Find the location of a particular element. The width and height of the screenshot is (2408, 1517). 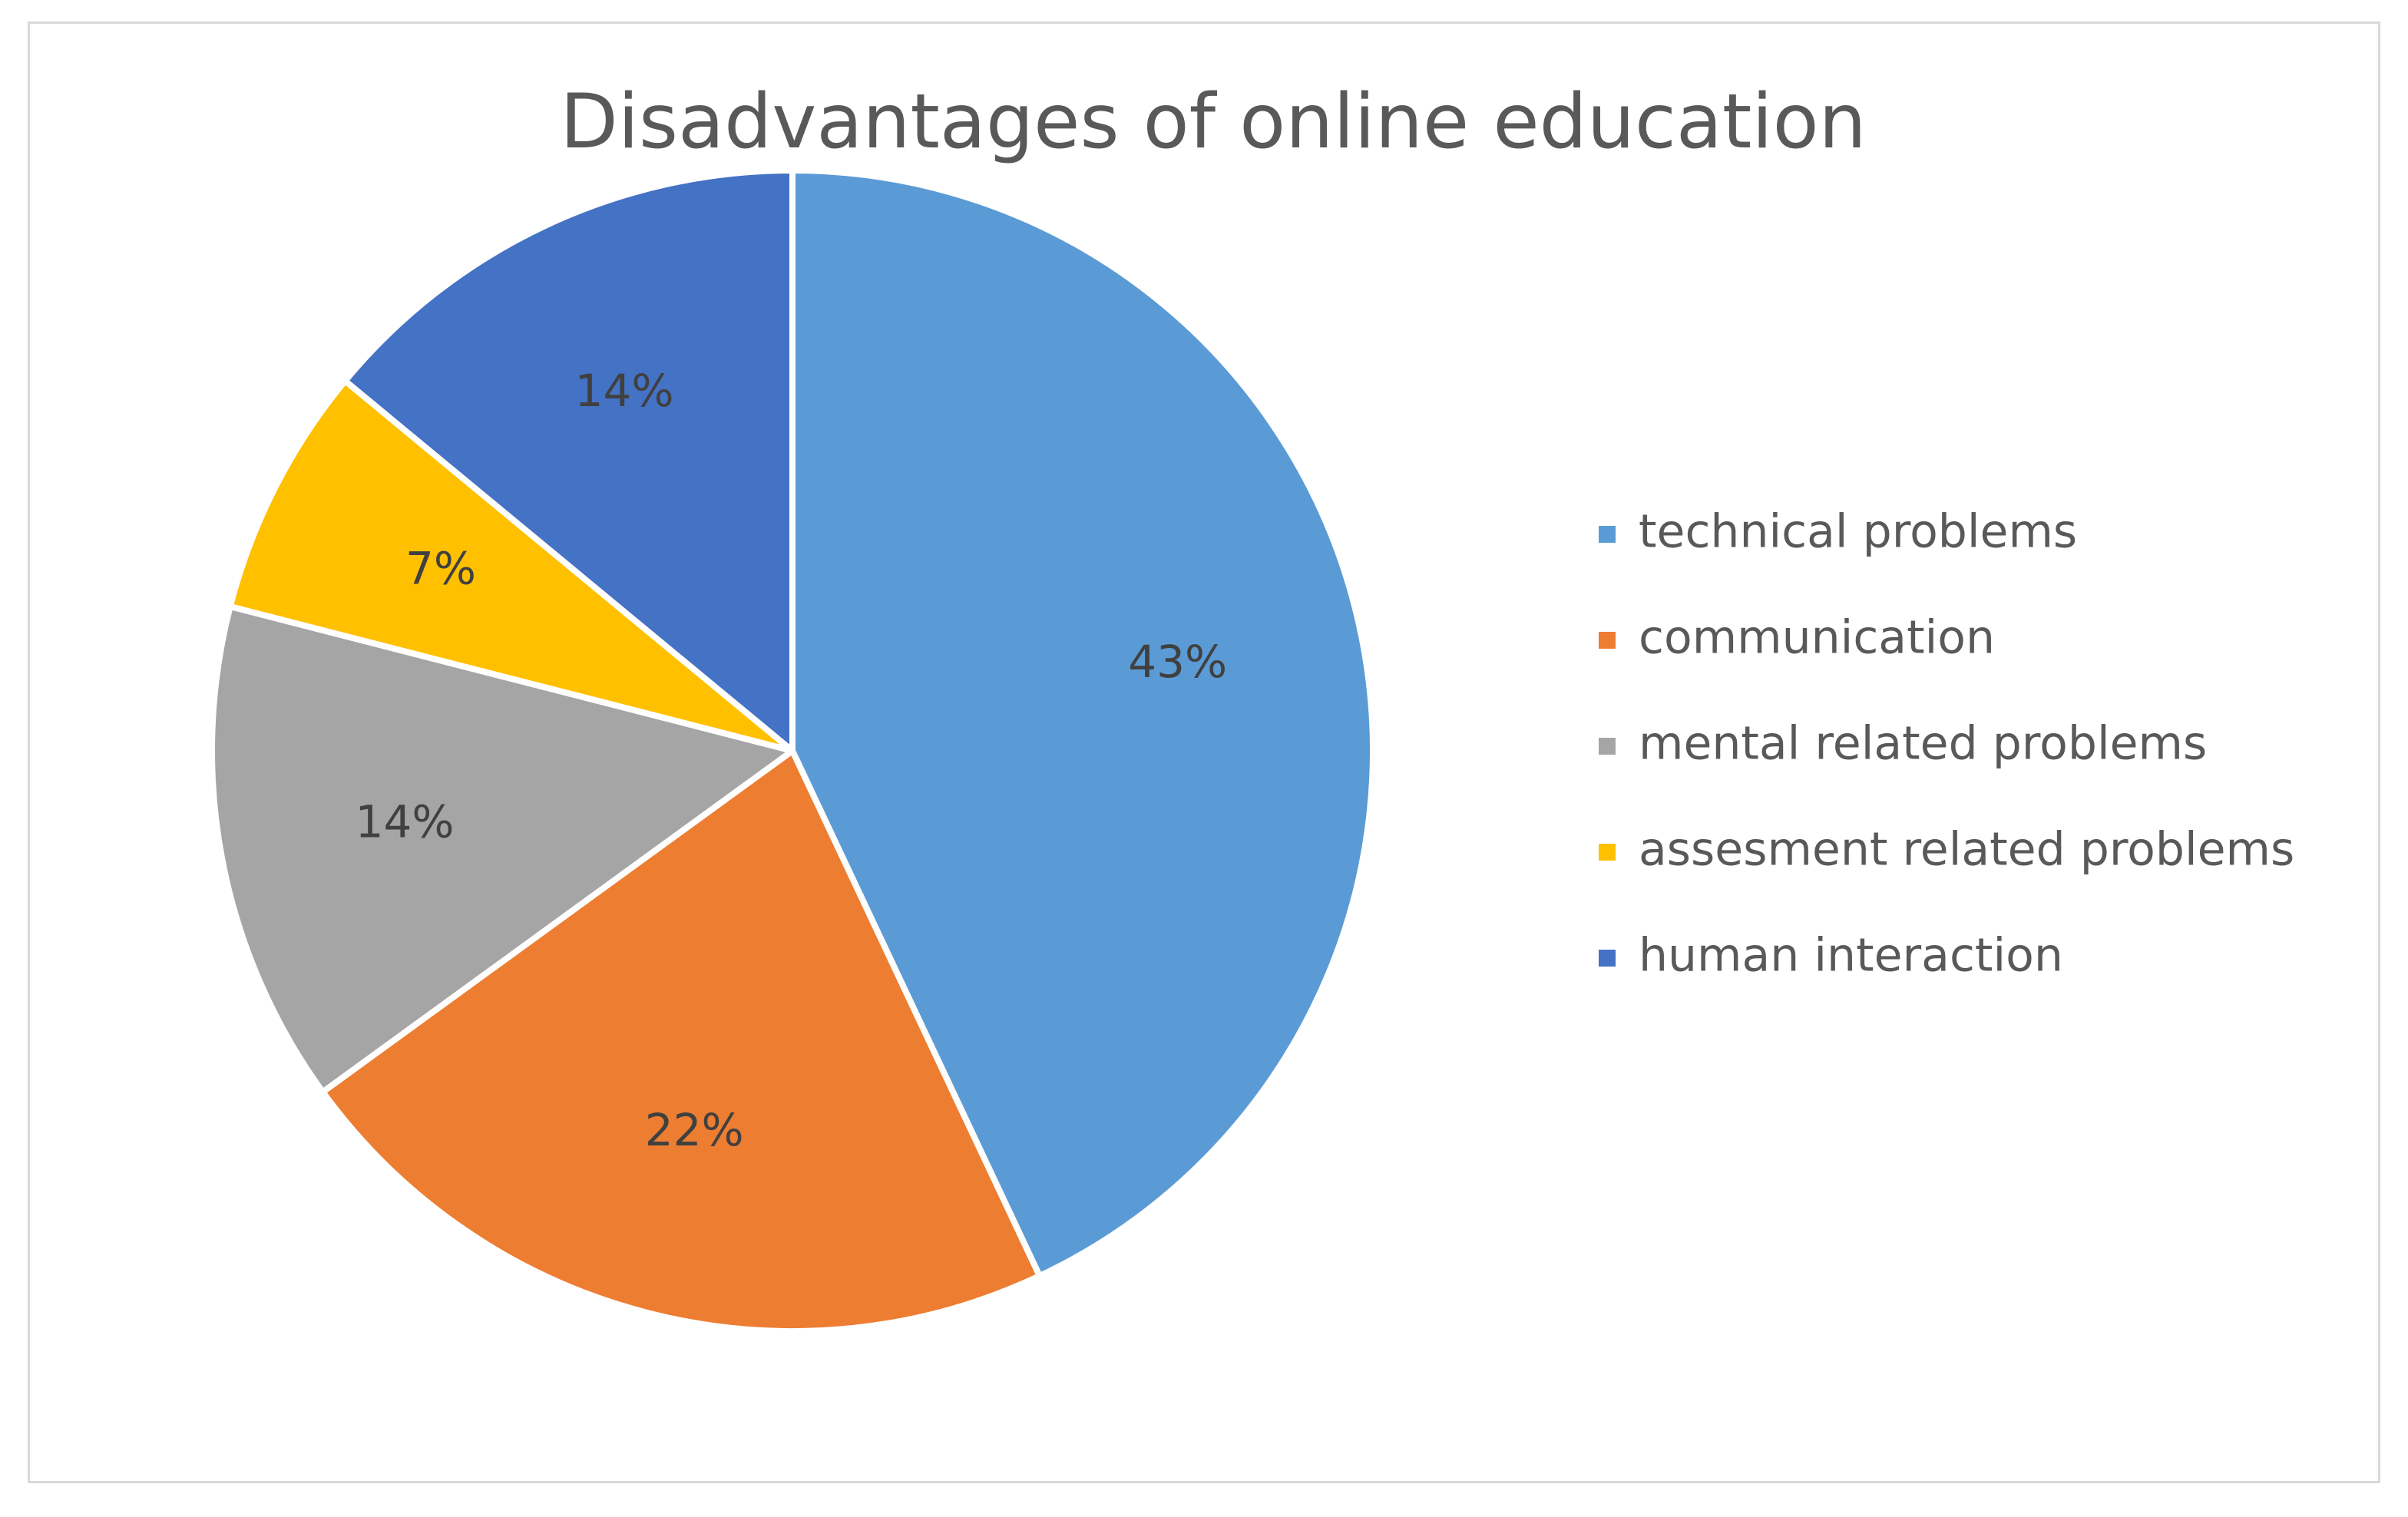

data-label-communication: 22% is located at coordinates (694, 1130).